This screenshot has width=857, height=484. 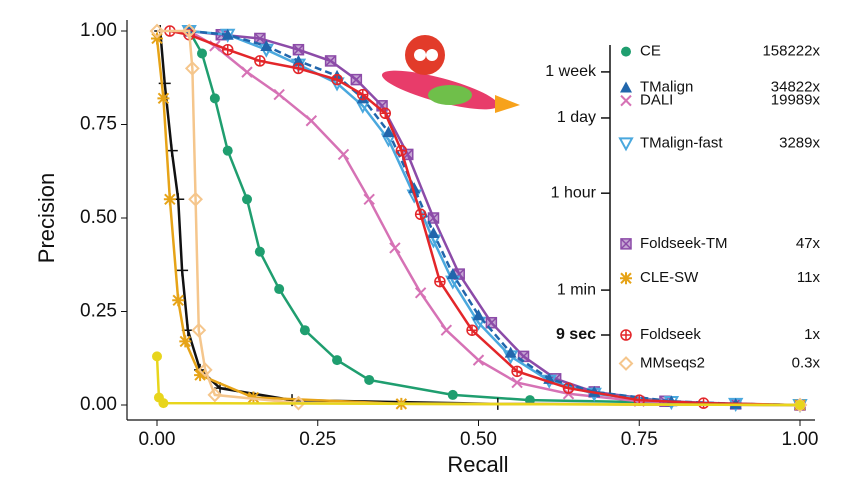 I want to click on legend-speedup: 0.3x, so click(x=806, y=362).